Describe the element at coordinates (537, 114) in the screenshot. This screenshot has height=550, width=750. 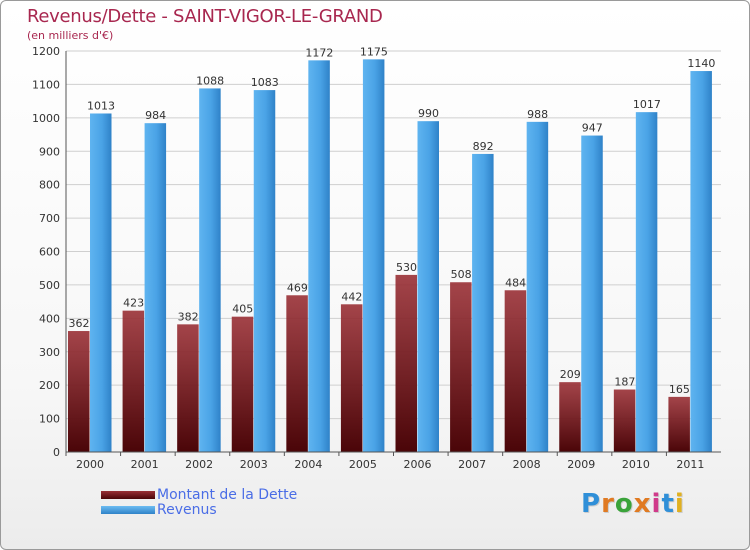
I see `data-label-revenus: 988` at that location.